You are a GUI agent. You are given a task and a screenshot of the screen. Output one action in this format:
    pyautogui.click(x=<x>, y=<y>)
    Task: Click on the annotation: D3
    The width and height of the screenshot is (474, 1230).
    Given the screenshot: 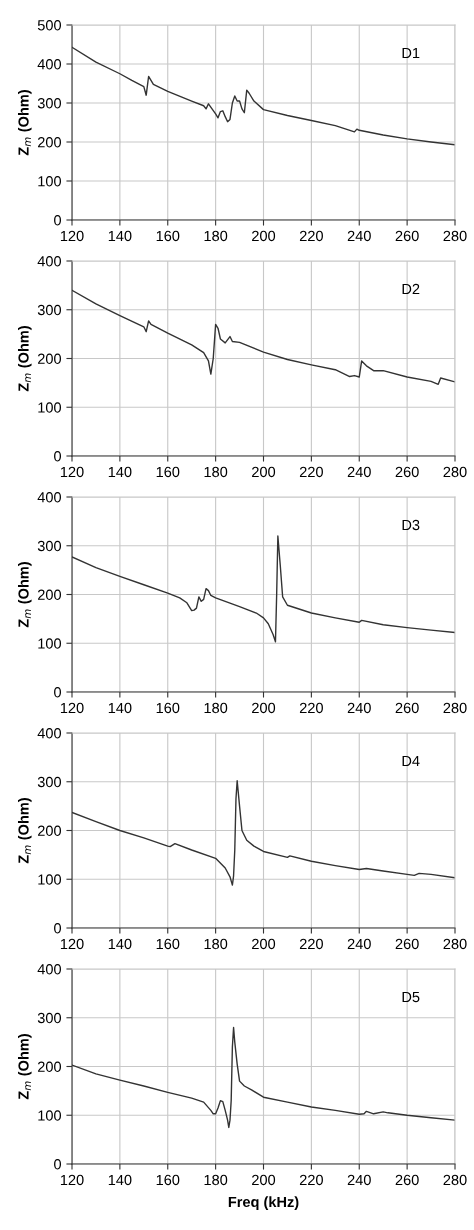 What is the action you would take?
    pyautogui.click(x=411, y=525)
    